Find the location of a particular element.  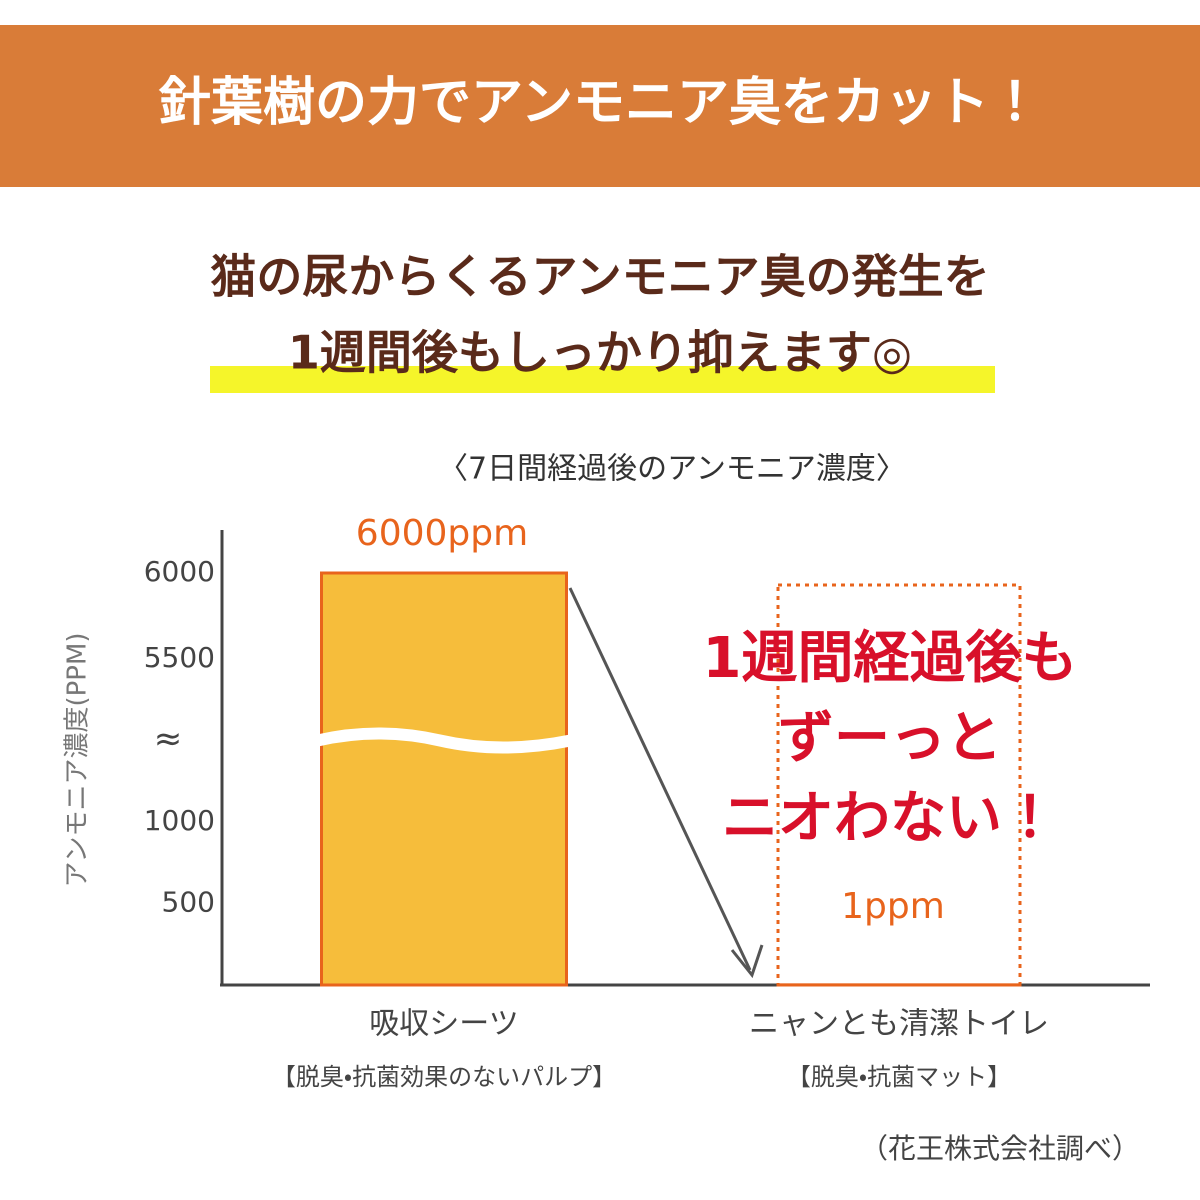

arrow-head is located at coordinates (747, 961).